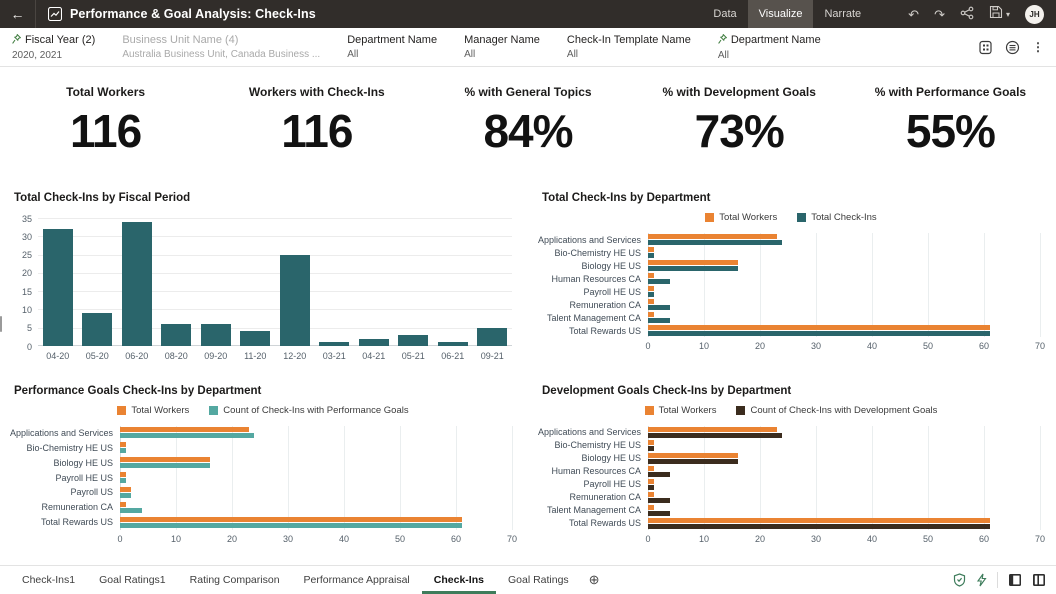 This screenshot has height=594, width=1056. What do you see at coordinates (1, 324) in the screenshot?
I see `panel-resize-handle` at bounding box center [1, 324].